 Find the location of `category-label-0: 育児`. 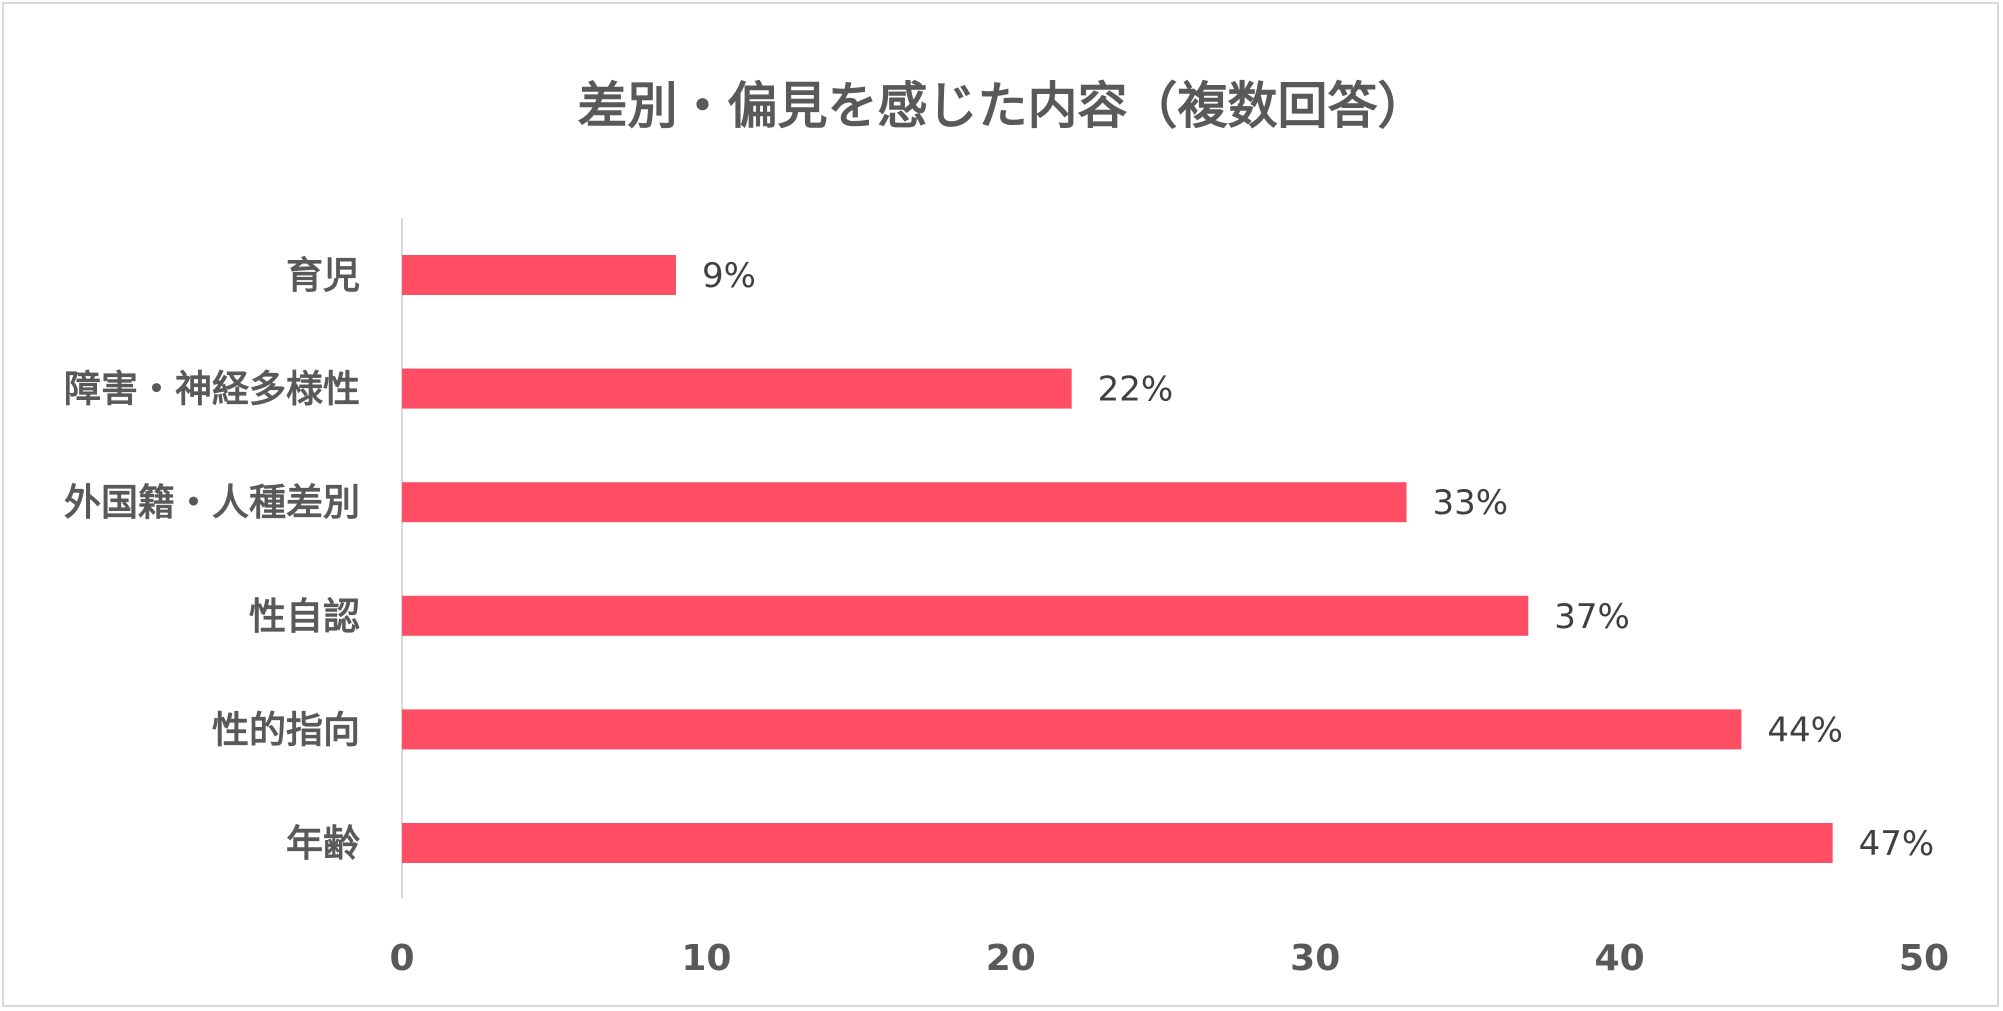

category-label-0: 育児 is located at coordinates (323, 275).